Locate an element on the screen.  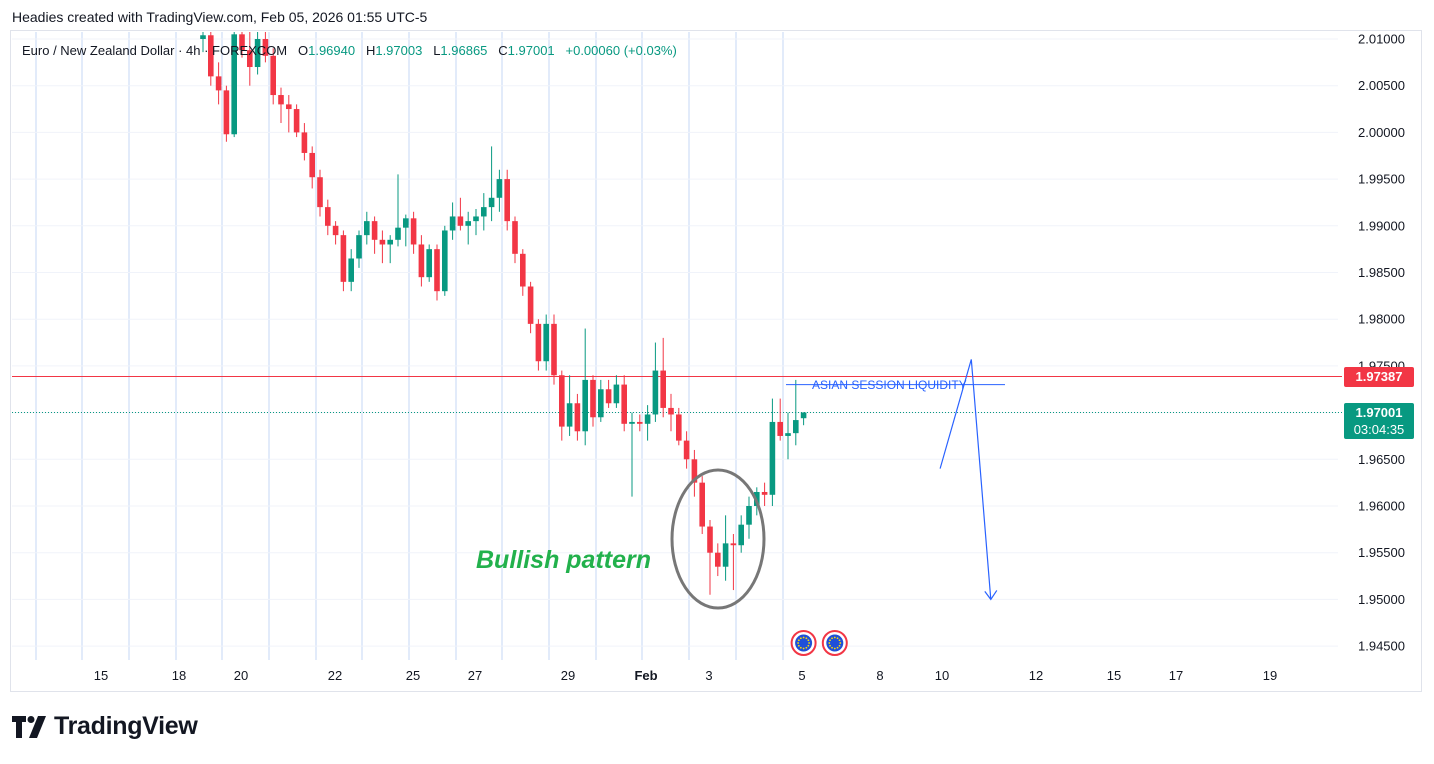
y-tick-label: 1.96500 is located at coordinates (1381, 459).